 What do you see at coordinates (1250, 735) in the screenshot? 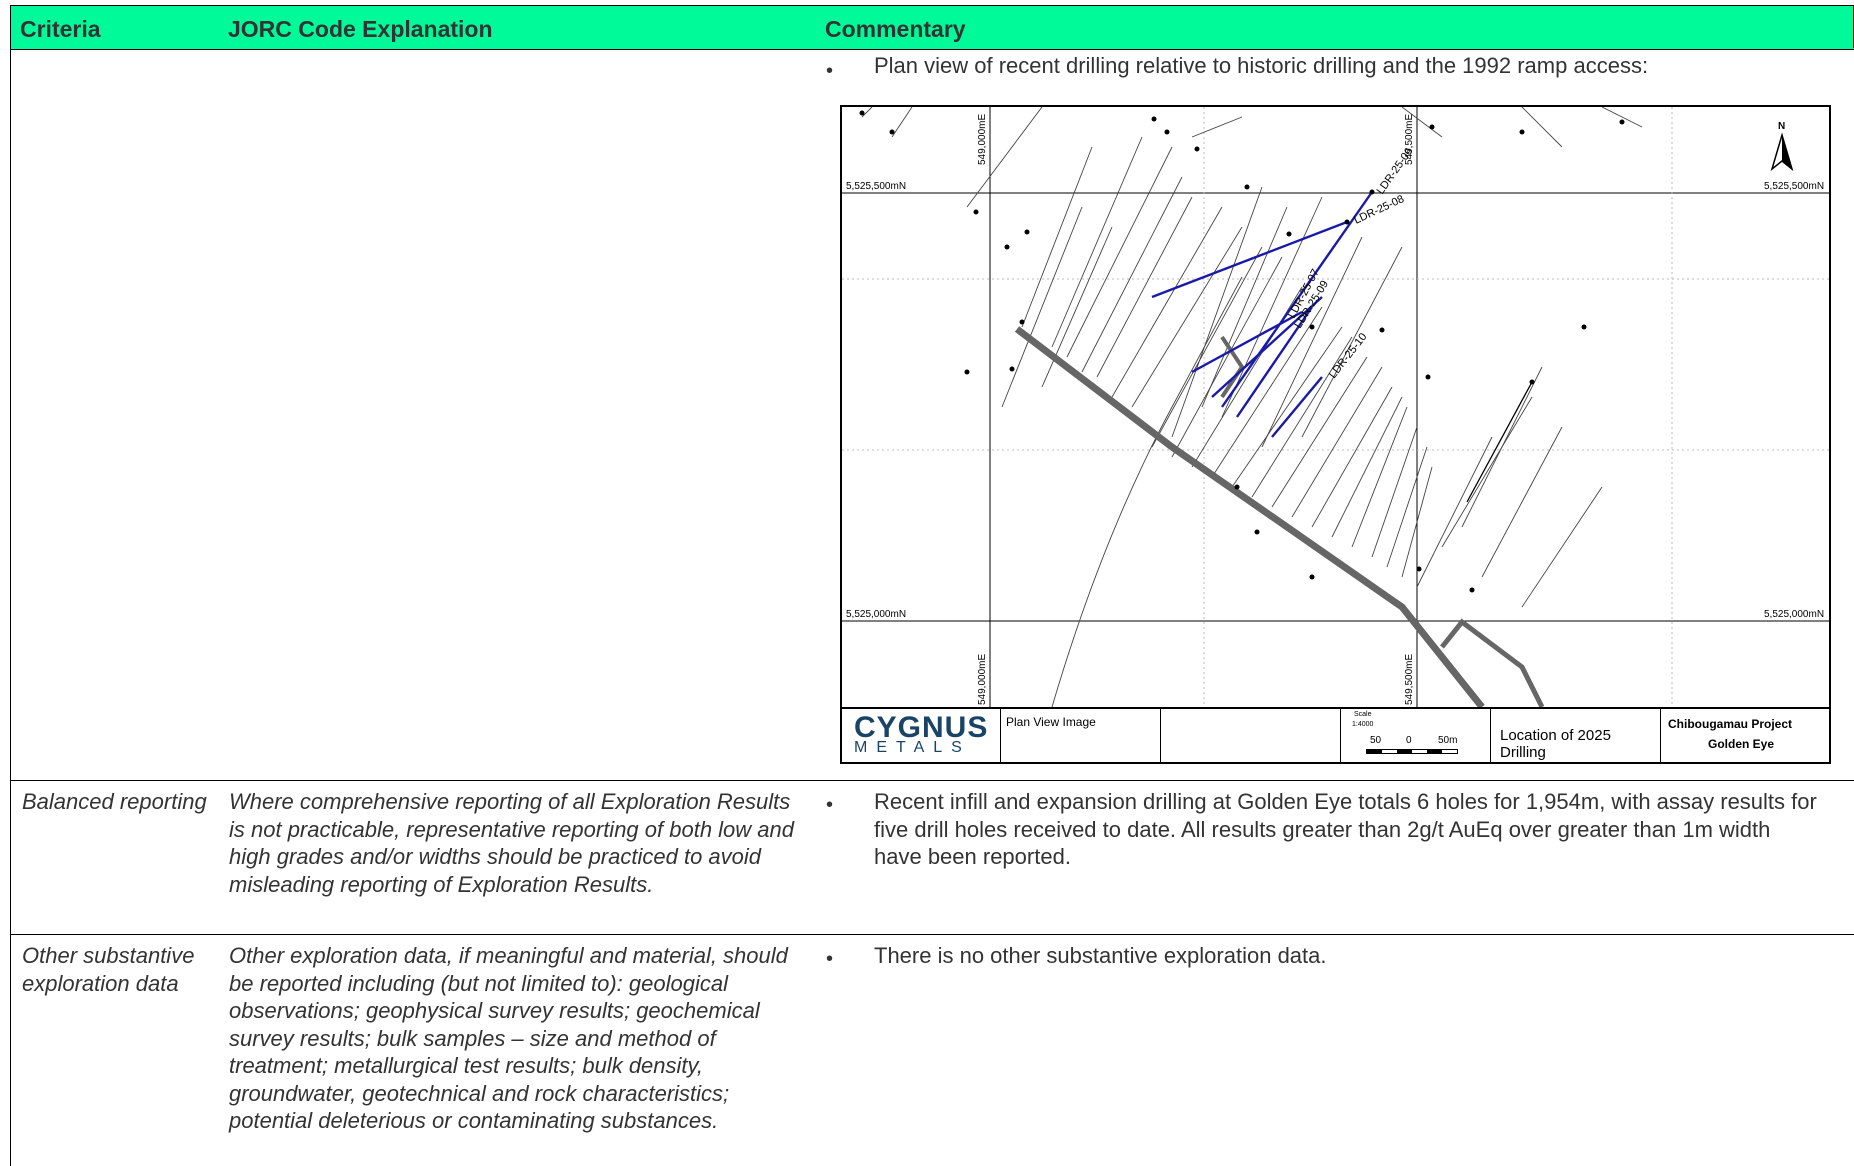
I see `blank-box` at bounding box center [1250, 735].